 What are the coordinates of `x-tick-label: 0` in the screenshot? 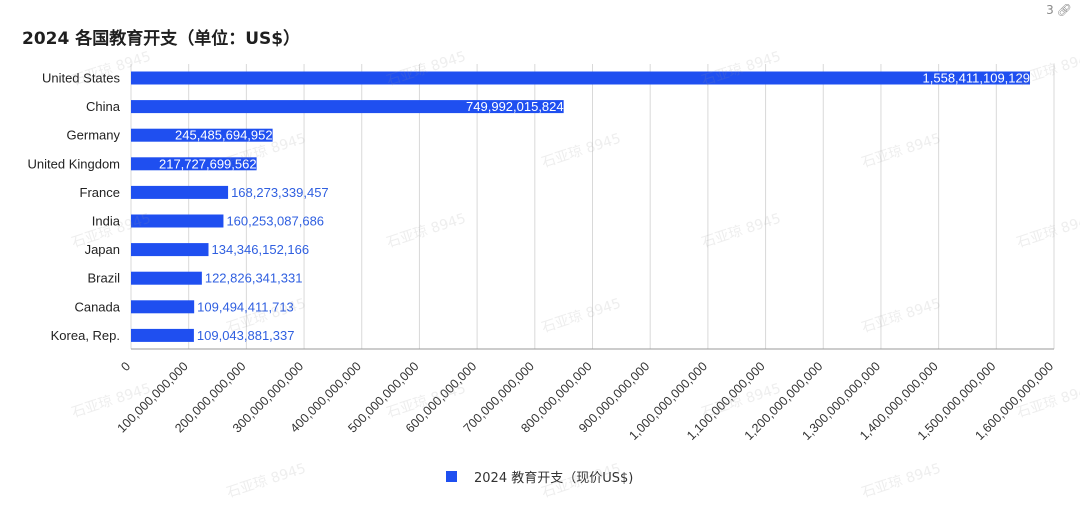 It's located at (125, 366).